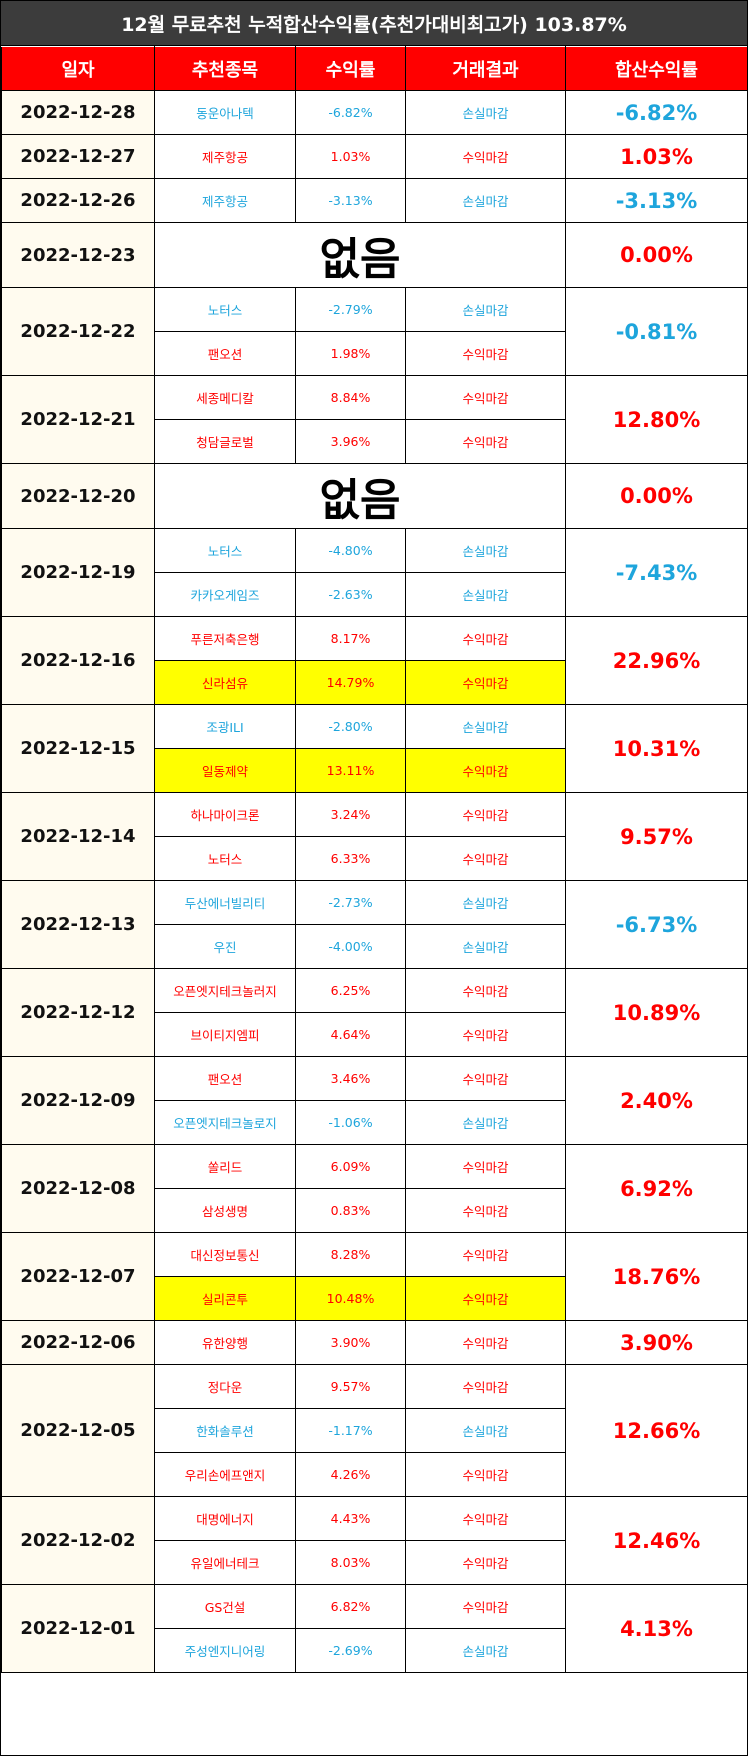 The image size is (748, 1756). What do you see at coordinates (350, 1474) in the screenshot?
I see `return-rate: 4.26%` at bounding box center [350, 1474].